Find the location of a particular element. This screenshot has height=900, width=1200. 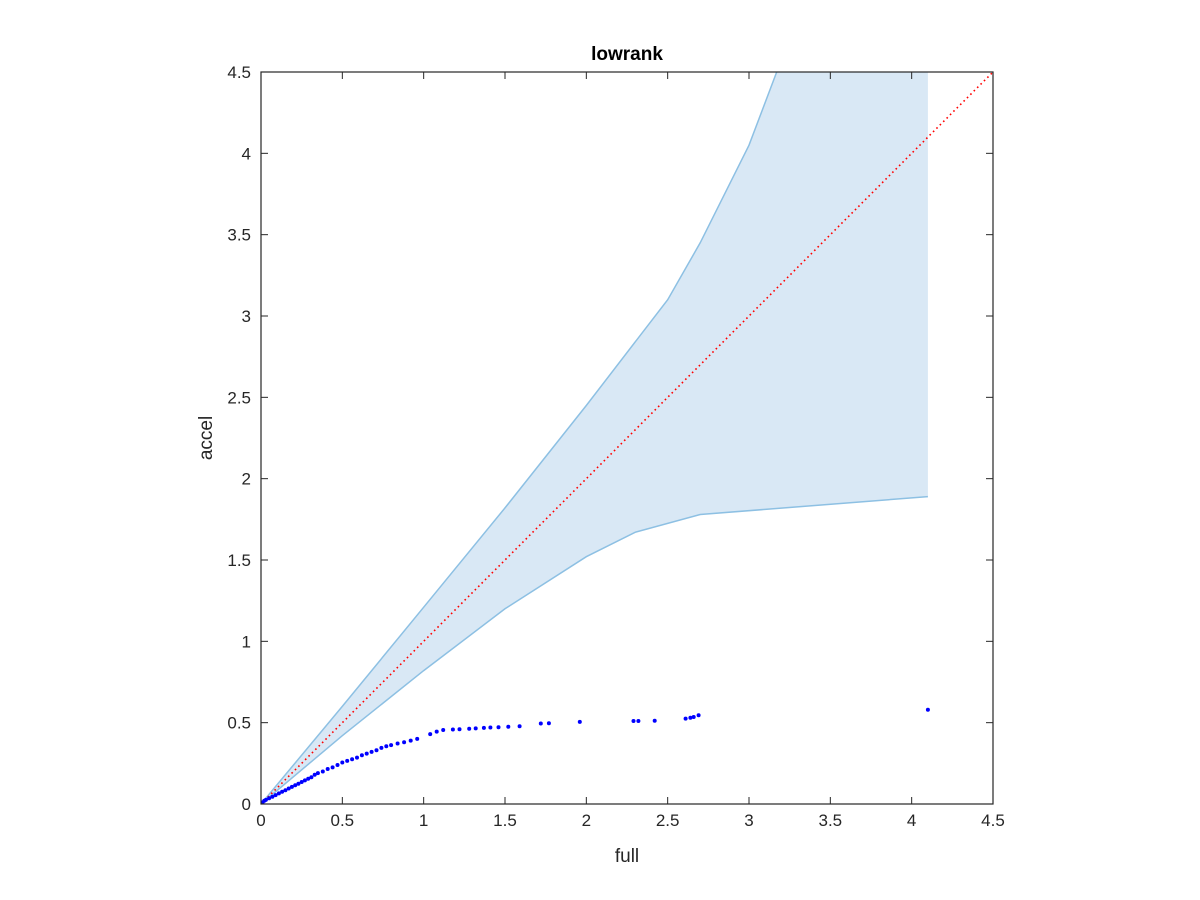

y-tick-label: 0 is located at coordinates (246, 804).